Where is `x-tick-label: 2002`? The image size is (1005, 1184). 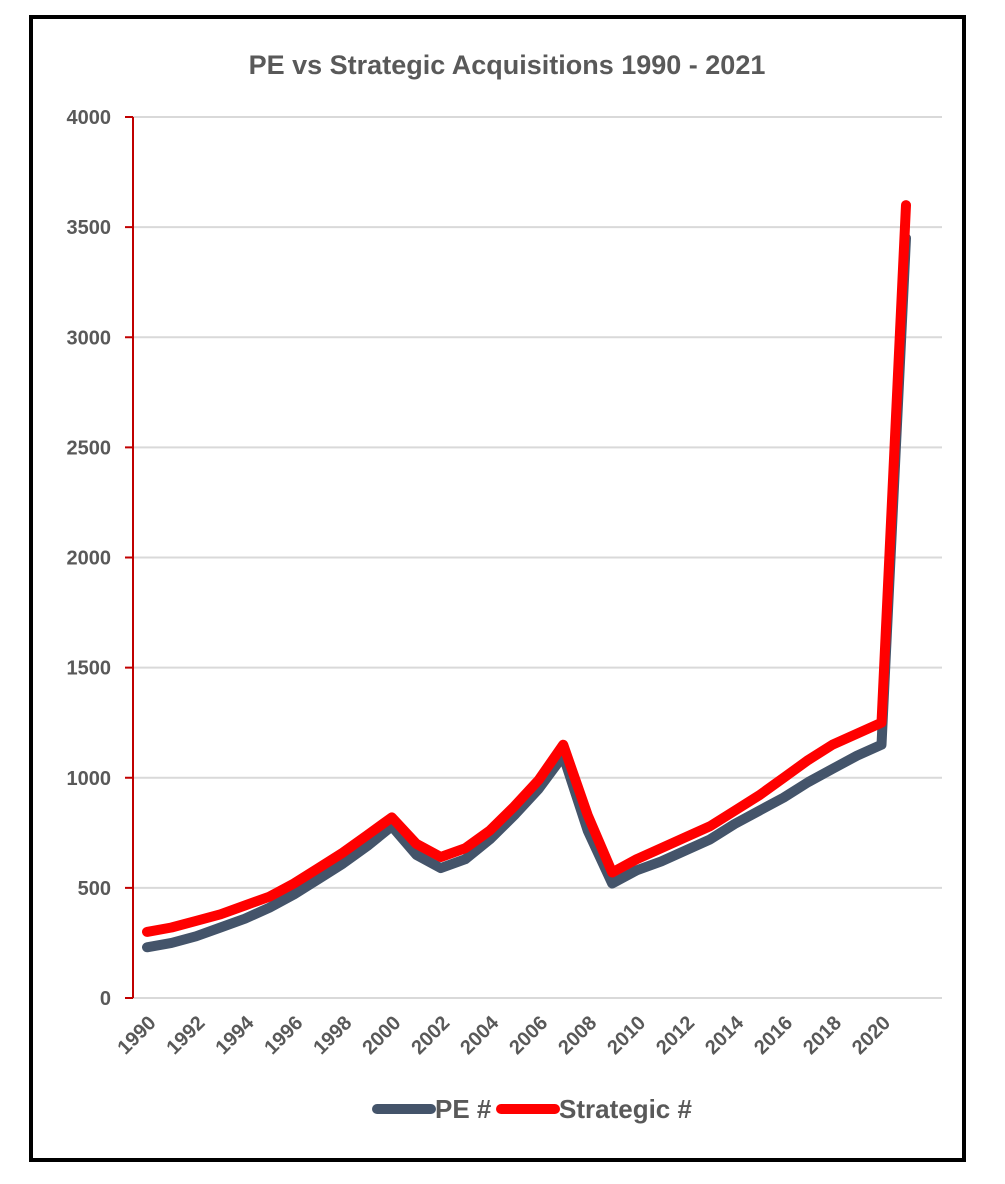
x-tick-label: 2002 is located at coordinates (430, 1035).